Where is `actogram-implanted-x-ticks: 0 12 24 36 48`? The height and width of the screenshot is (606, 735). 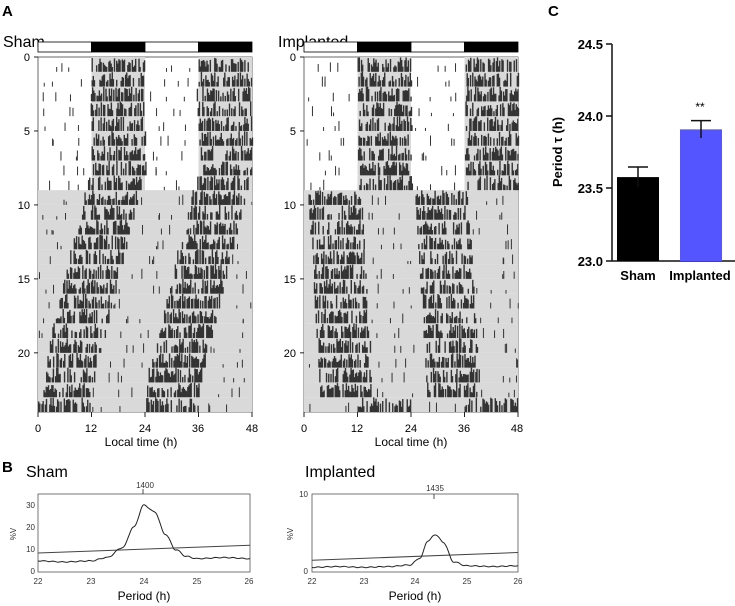
actogram-implanted-x-ticks: 0 12 24 36 48 is located at coordinates (412, 429).